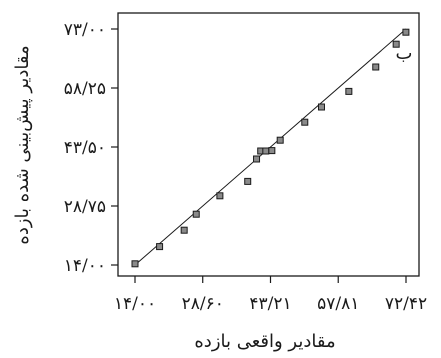 The image size is (441, 358). I want to click on y-tick-label-1: ۲۸/۷۵, so click(85, 207).